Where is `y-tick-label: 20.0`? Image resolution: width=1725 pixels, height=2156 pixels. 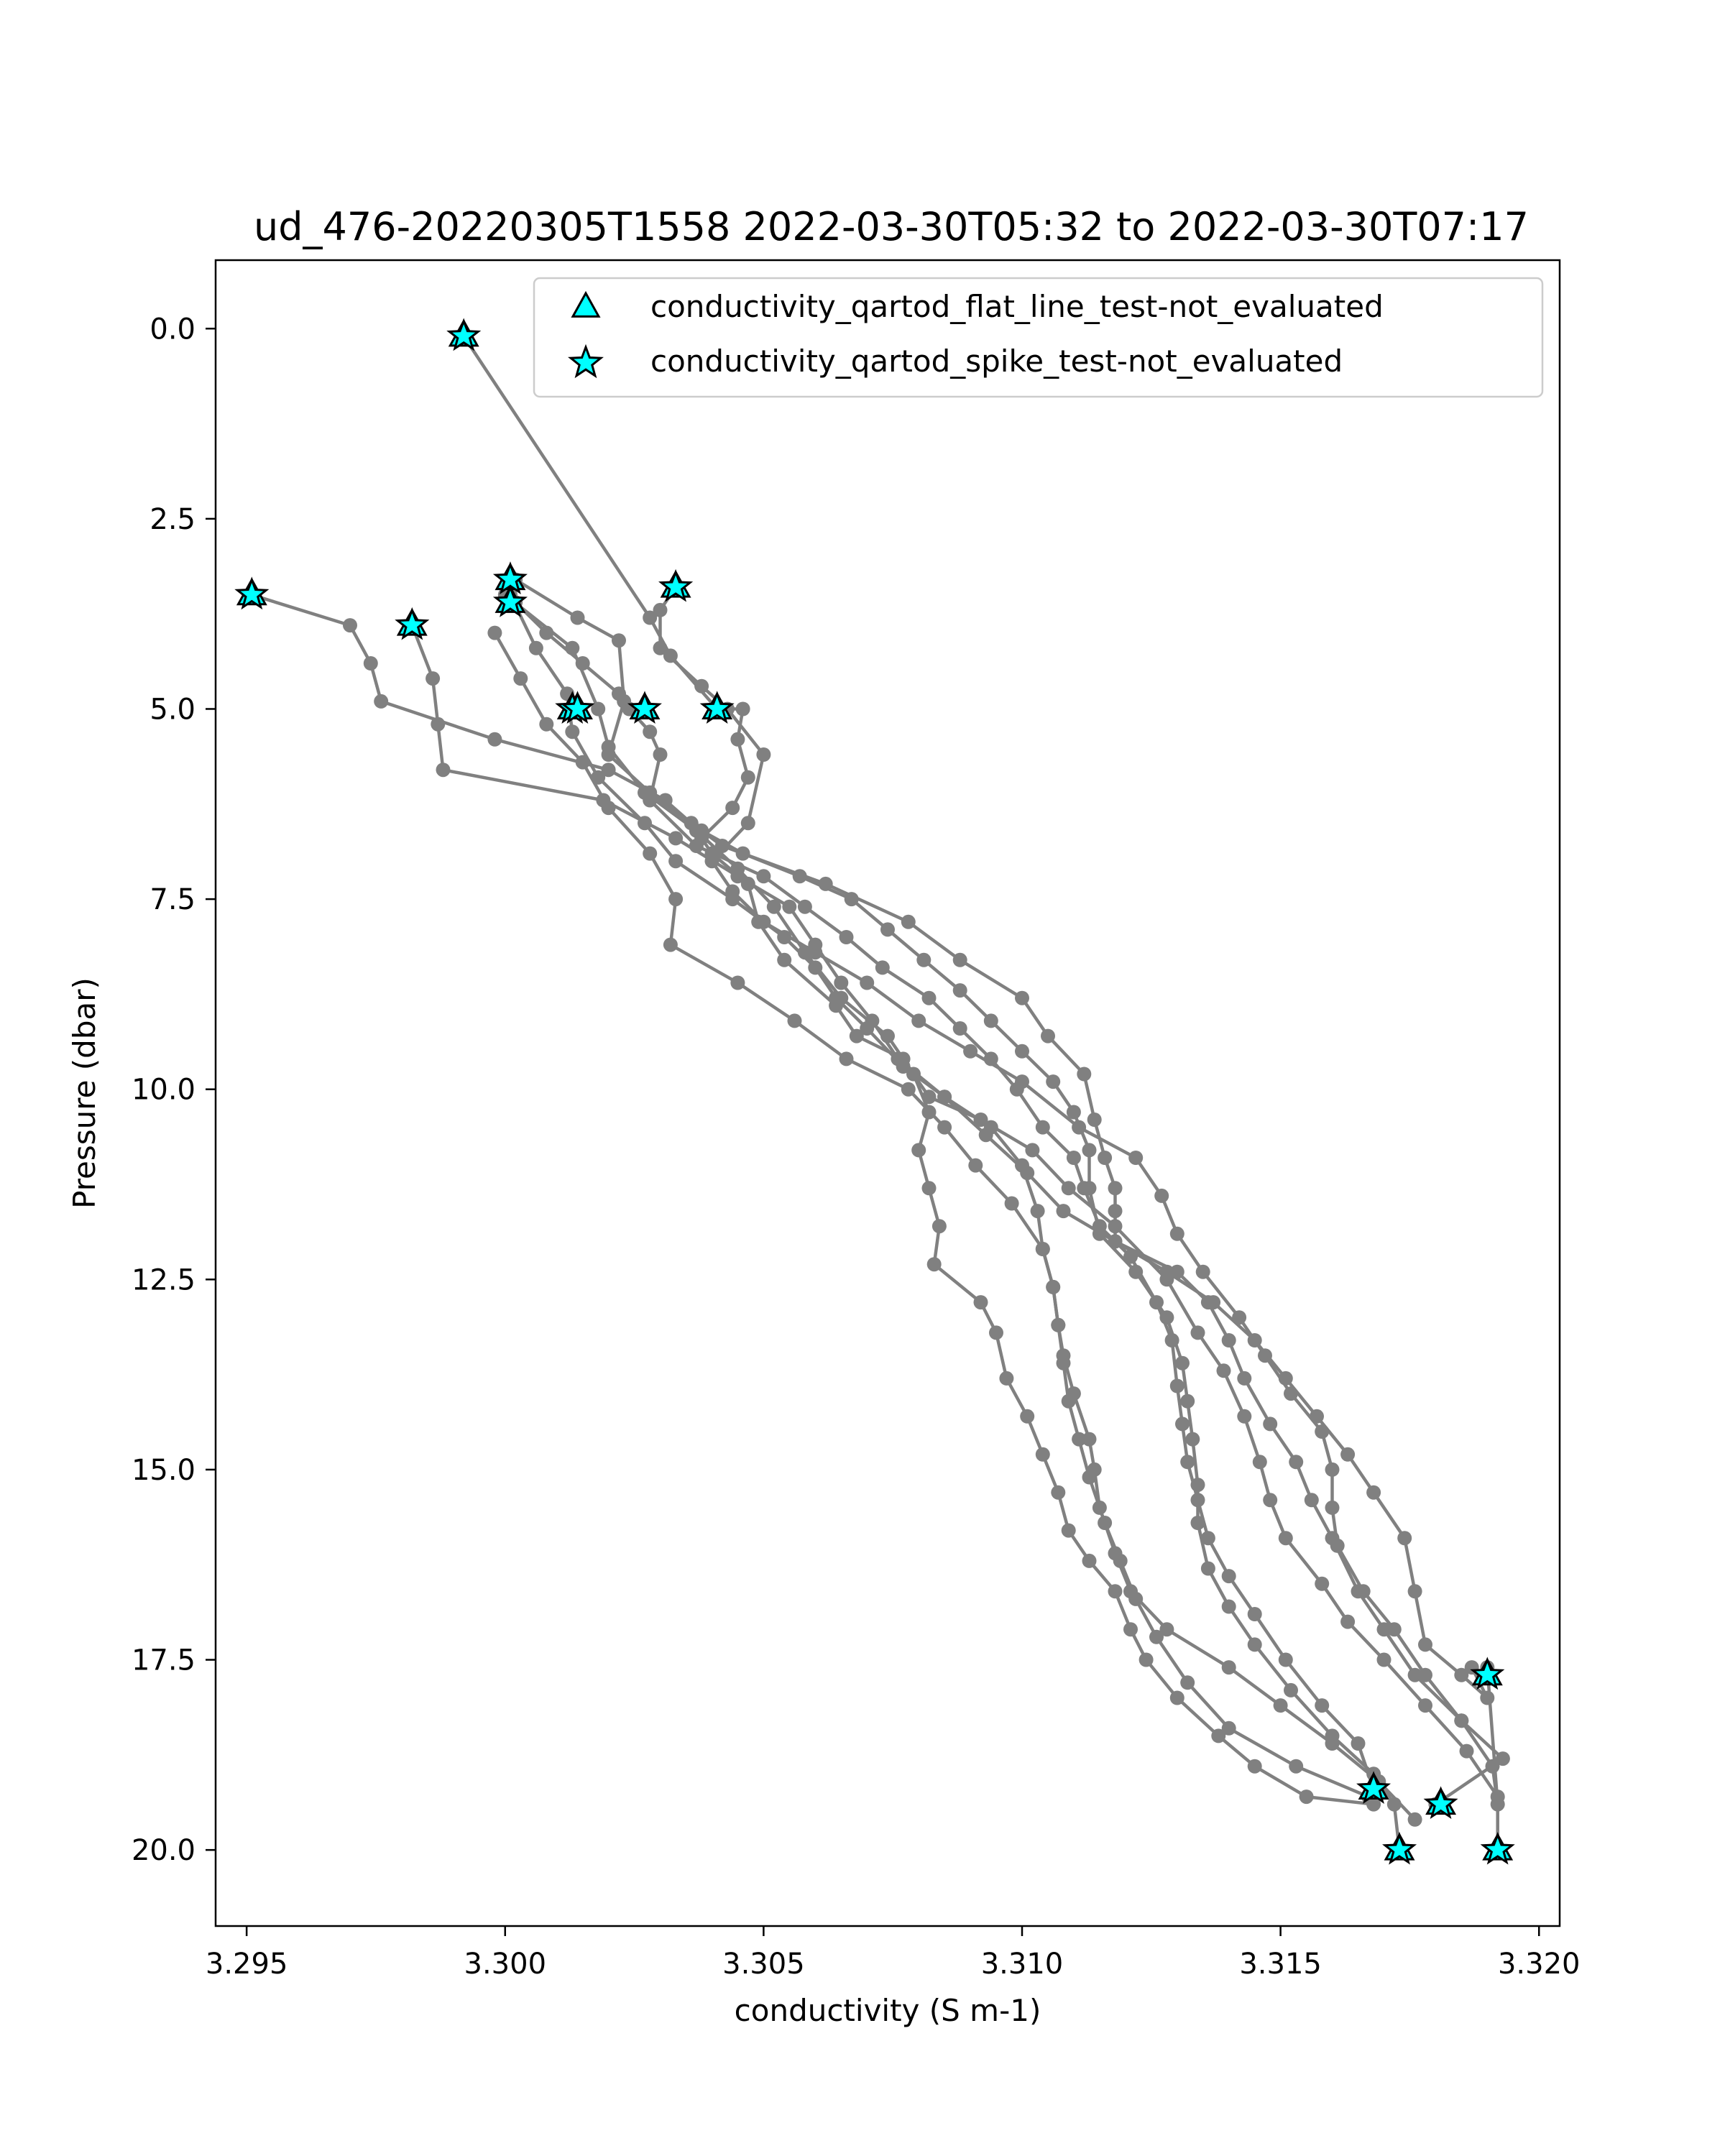
y-tick-label: 20.0 is located at coordinates (164, 1851).